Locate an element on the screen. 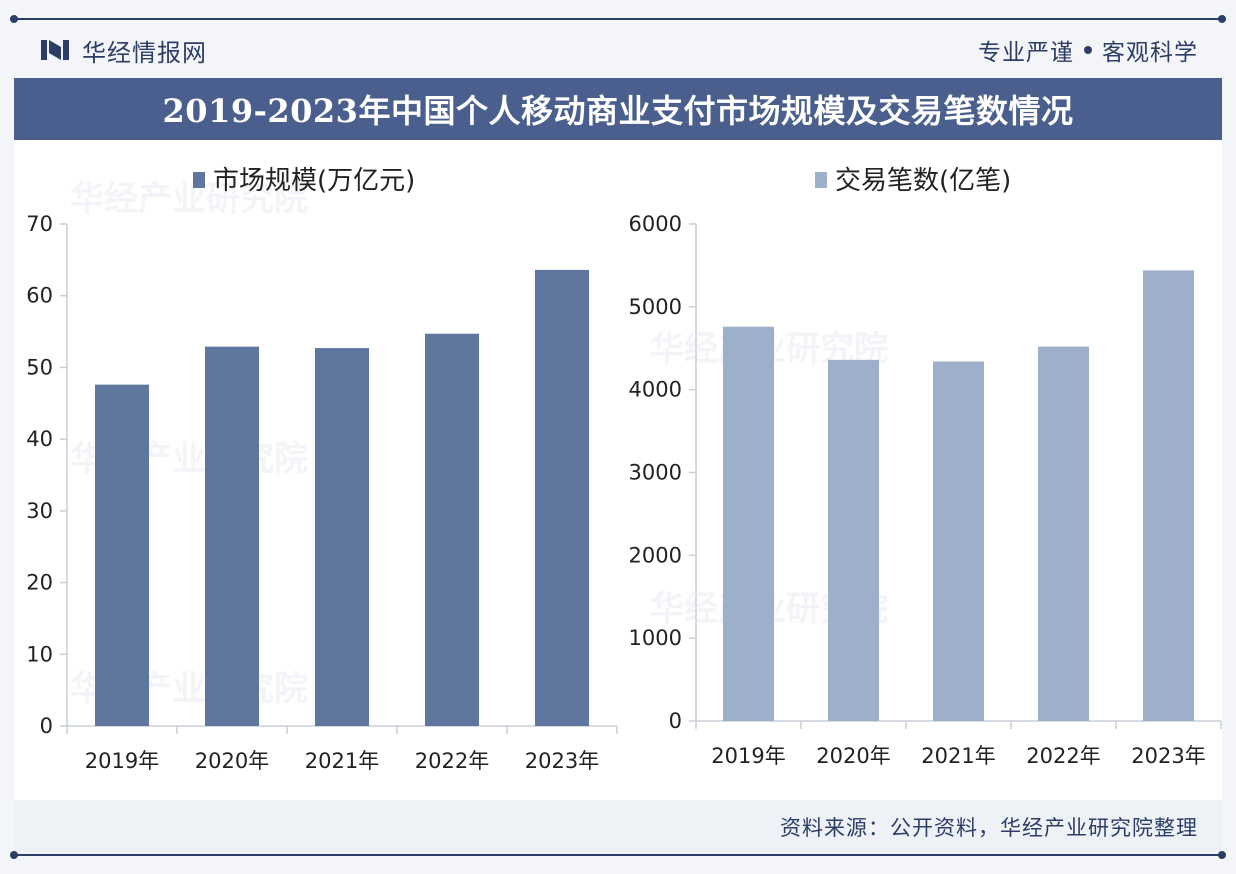 The image size is (1236, 874). y-tick-label: 6000 is located at coordinates (655, 224).